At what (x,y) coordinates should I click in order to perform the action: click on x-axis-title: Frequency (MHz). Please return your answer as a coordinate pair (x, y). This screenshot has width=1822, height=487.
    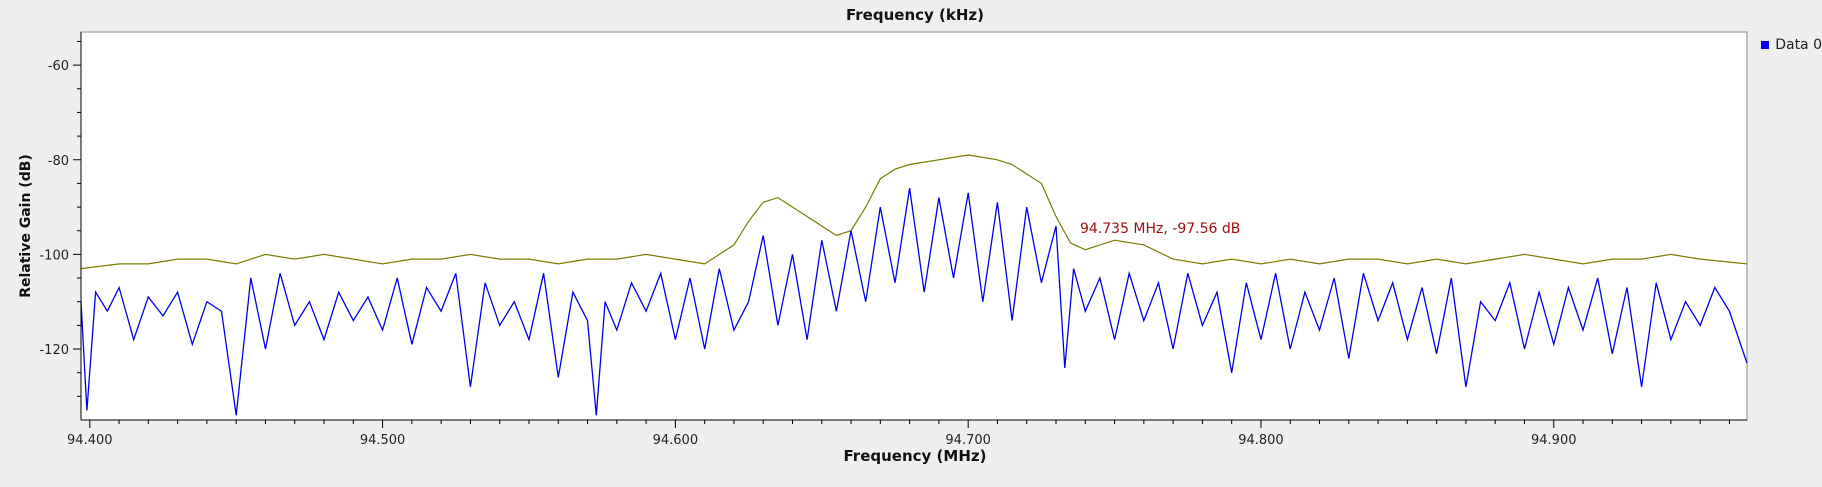
    Looking at the image, I should click on (915, 456).